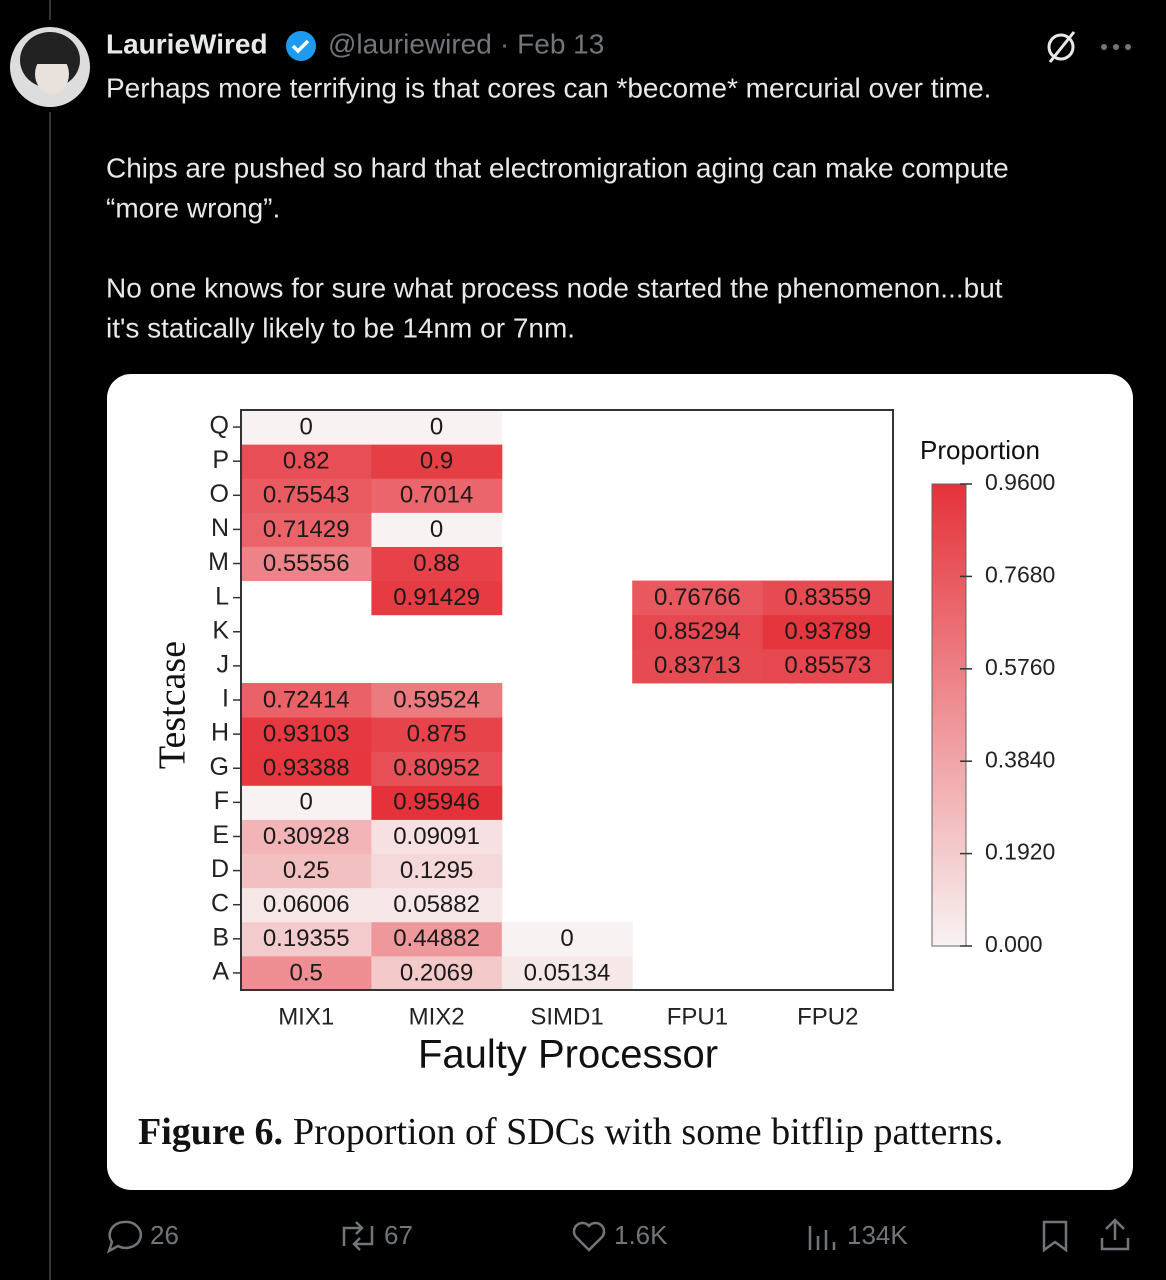  I want to click on cell-label: 0.83713, so click(697, 665).